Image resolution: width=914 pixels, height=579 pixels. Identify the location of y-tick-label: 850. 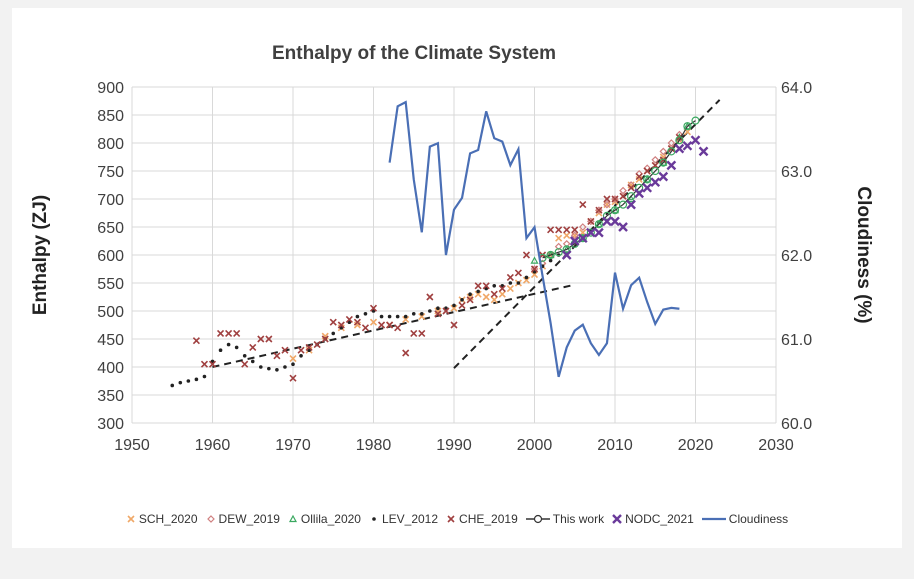
(110, 116).